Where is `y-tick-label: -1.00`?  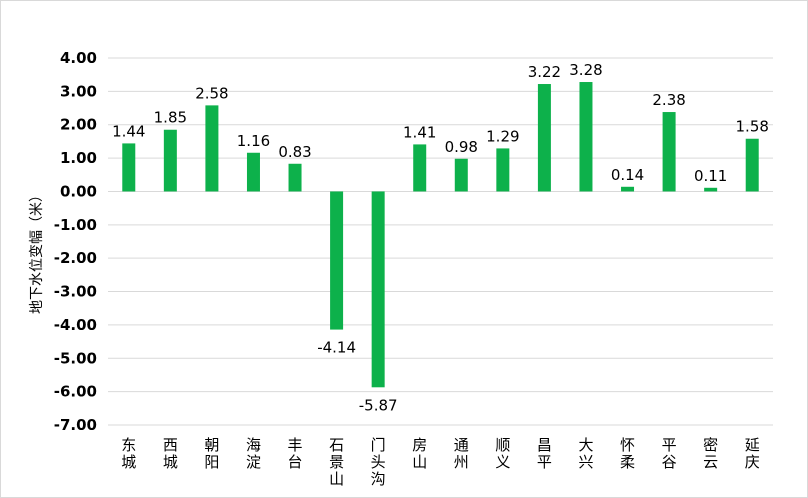 y-tick-label: -1.00 is located at coordinates (75, 225).